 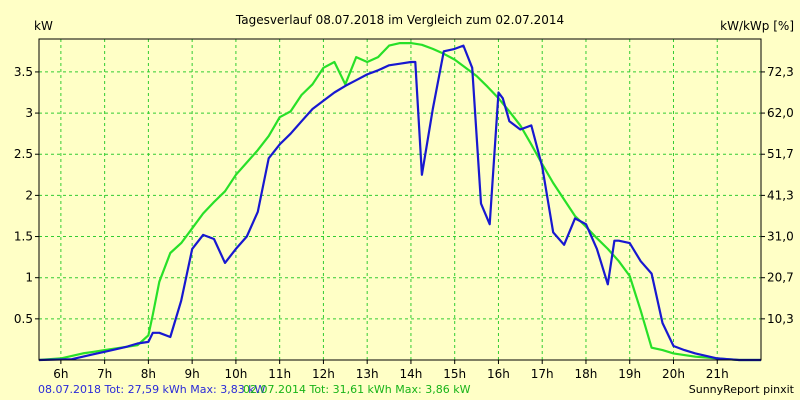 What do you see at coordinates (357, 389) in the screenshot?
I see `footer-summary-2014: 02.07.2014 Tot: 31,61 kWh Max: 3,86 kW` at bounding box center [357, 389].